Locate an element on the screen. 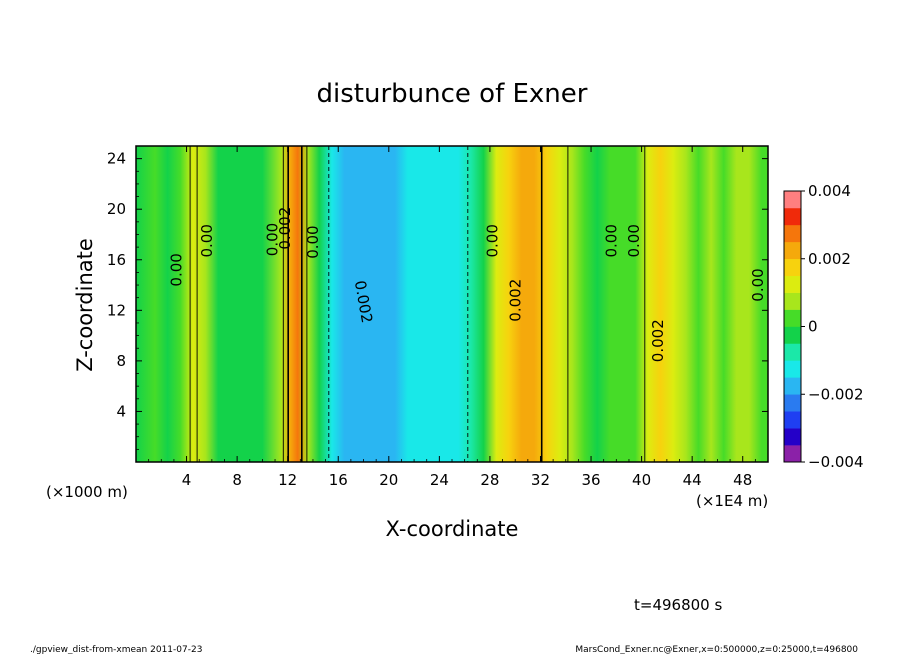 The width and height of the screenshot is (904, 654). y-tick-label: 4 is located at coordinates (121, 411).